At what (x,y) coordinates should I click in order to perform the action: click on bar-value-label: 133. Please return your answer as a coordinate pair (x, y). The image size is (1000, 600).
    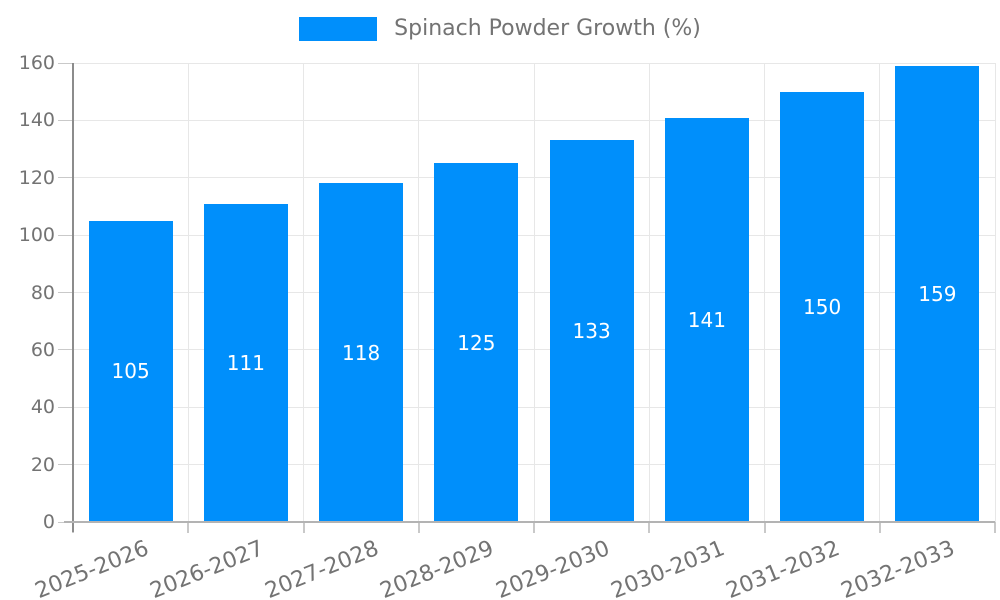
    Looking at the image, I should click on (591, 331).